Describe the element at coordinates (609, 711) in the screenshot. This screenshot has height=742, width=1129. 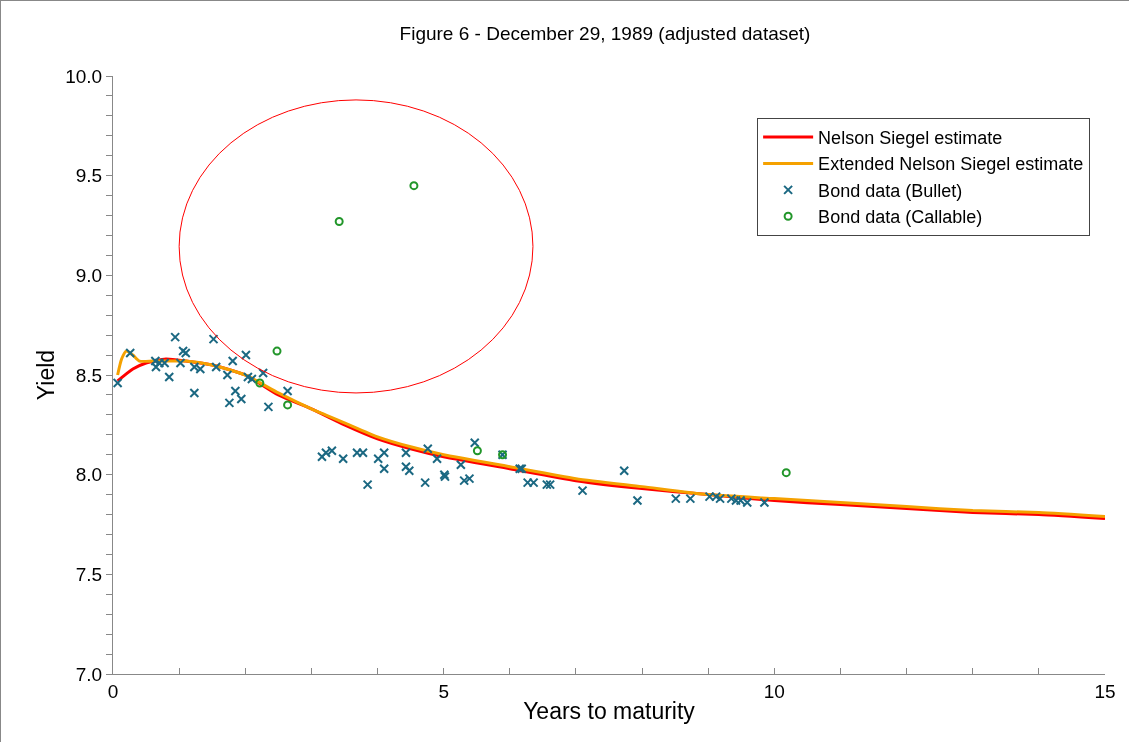
I see `x-axis-title: Years to maturity` at that location.